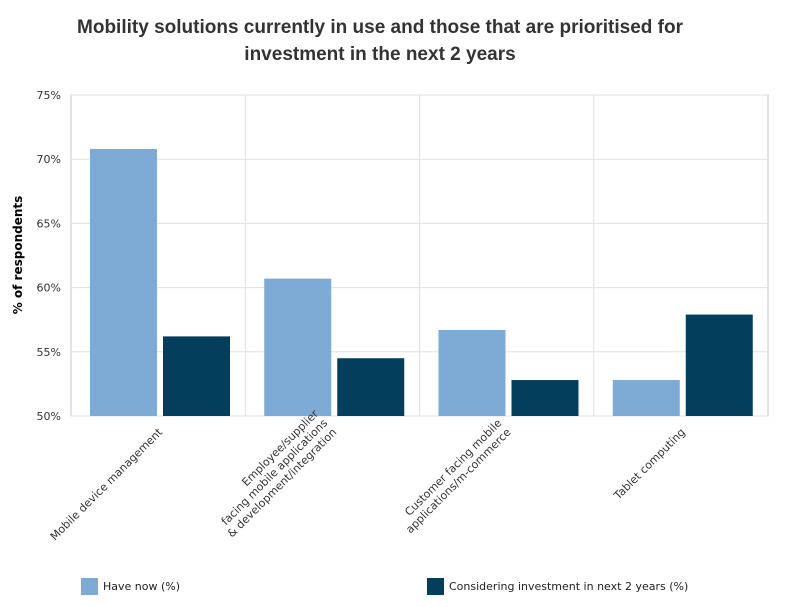  I want to click on x-category-label-line: applications/m-commerce, so click(458, 481).